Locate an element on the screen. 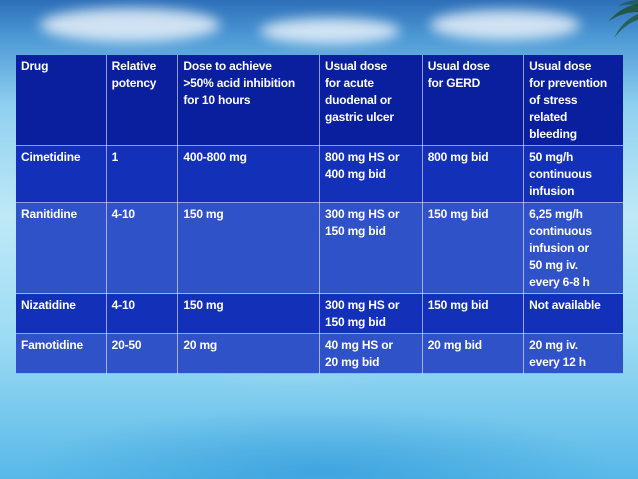  cell-relative-potency: 20-50 is located at coordinates (142, 353).